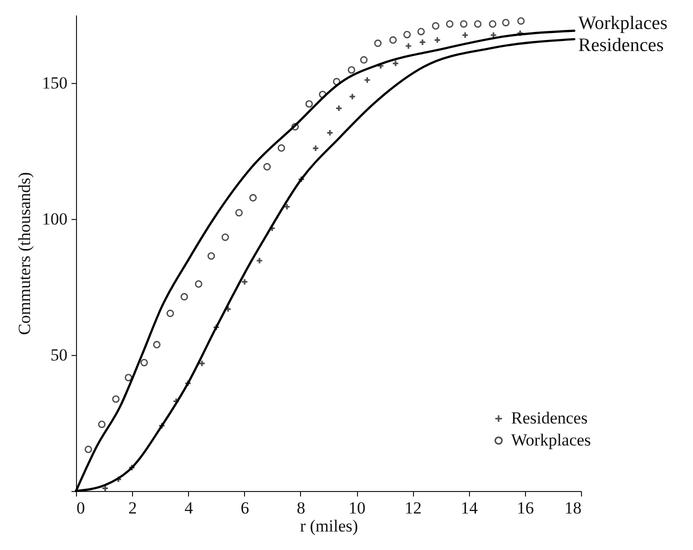  I want to click on series-label: Residences, so click(621, 45).